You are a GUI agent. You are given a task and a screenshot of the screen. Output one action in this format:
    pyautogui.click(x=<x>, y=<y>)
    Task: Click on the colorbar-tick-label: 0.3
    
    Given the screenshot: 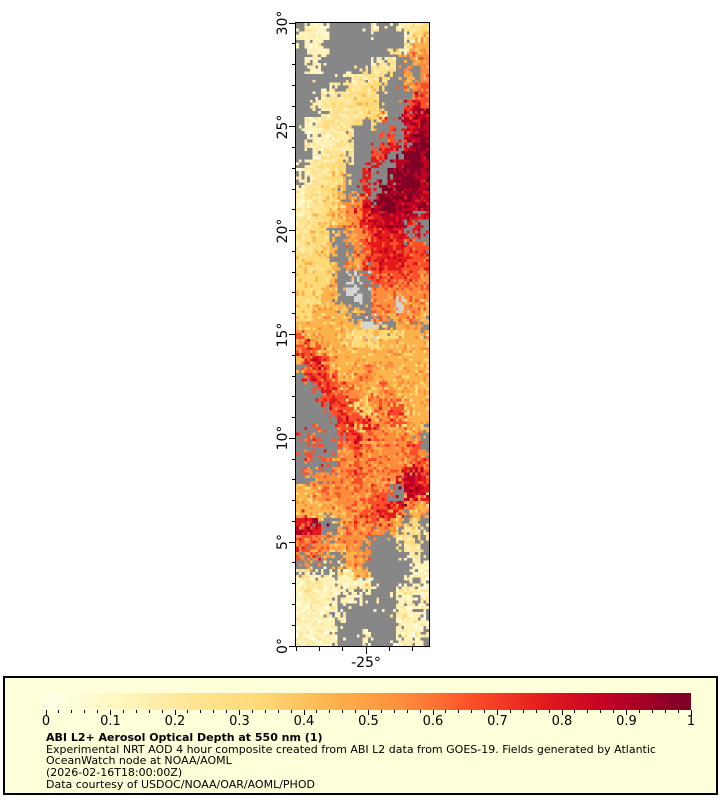 What is the action you would take?
    pyautogui.click(x=239, y=721)
    